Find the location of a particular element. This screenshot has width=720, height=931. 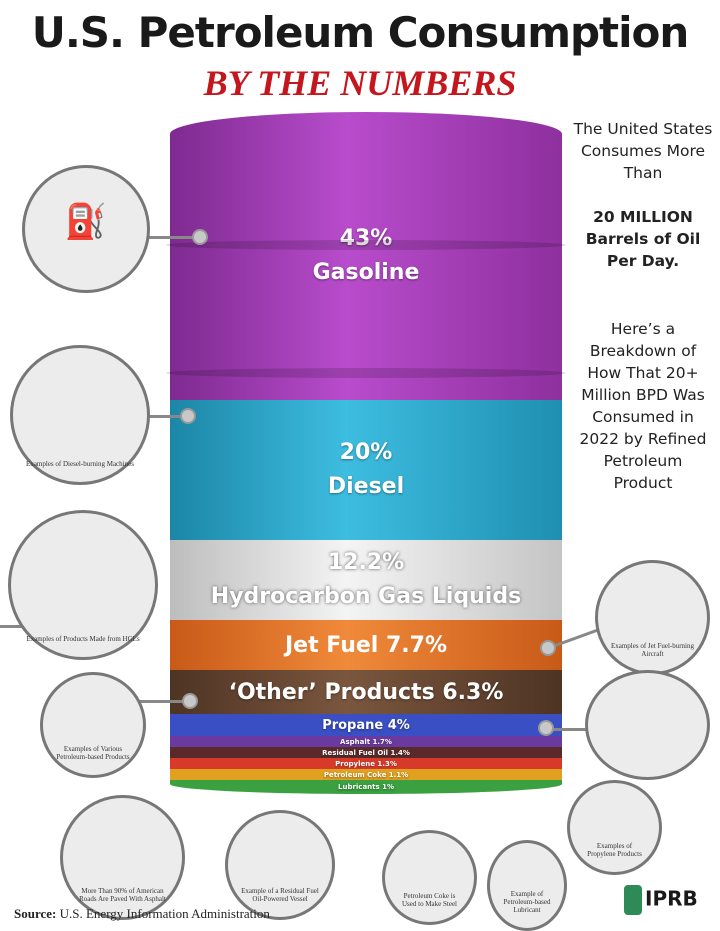

gasoline-pct: 43% is located at coordinates (366, 238).